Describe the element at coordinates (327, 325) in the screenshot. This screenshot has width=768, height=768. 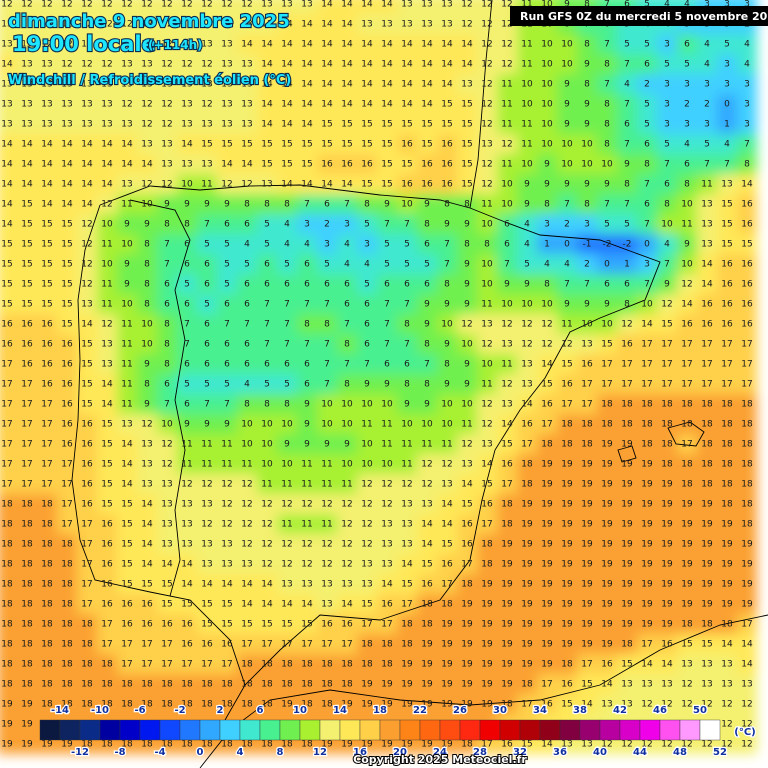
I see `grid-value: 8` at that location.